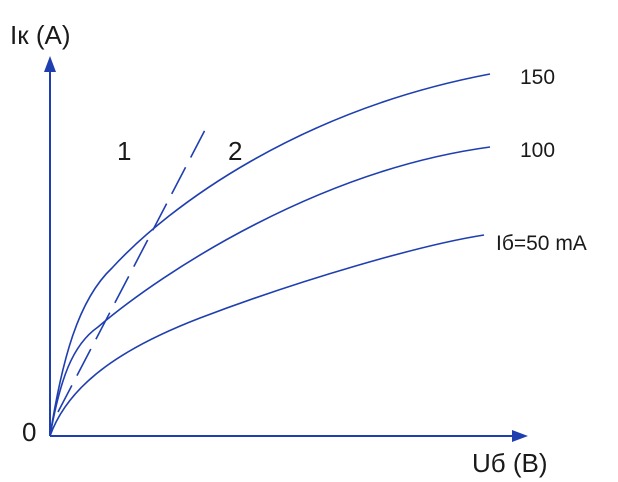 This screenshot has width=618, height=482. Describe the element at coordinates (541, 243) in the screenshot. I see `curve-label-50: Iб=50 mA` at that location.